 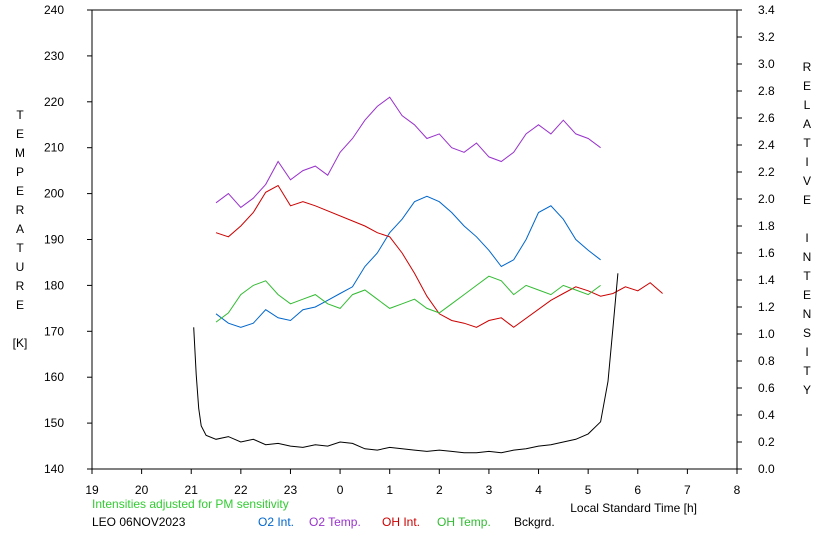 I want to click on series-o2-int, so click(x=408, y=261).